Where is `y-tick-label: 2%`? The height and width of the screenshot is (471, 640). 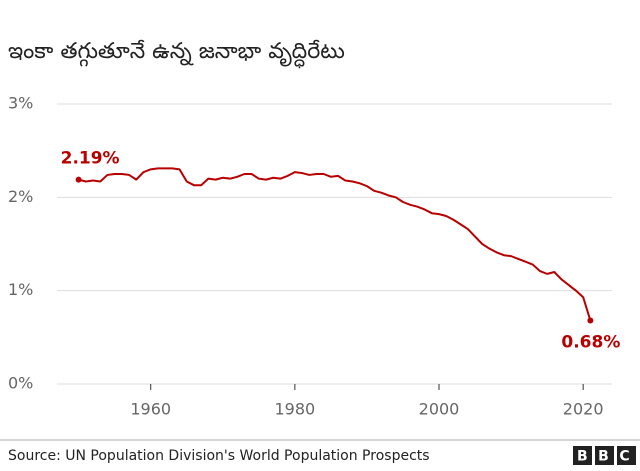 y-tick-label: 2% is located at coordinates (20, 196).